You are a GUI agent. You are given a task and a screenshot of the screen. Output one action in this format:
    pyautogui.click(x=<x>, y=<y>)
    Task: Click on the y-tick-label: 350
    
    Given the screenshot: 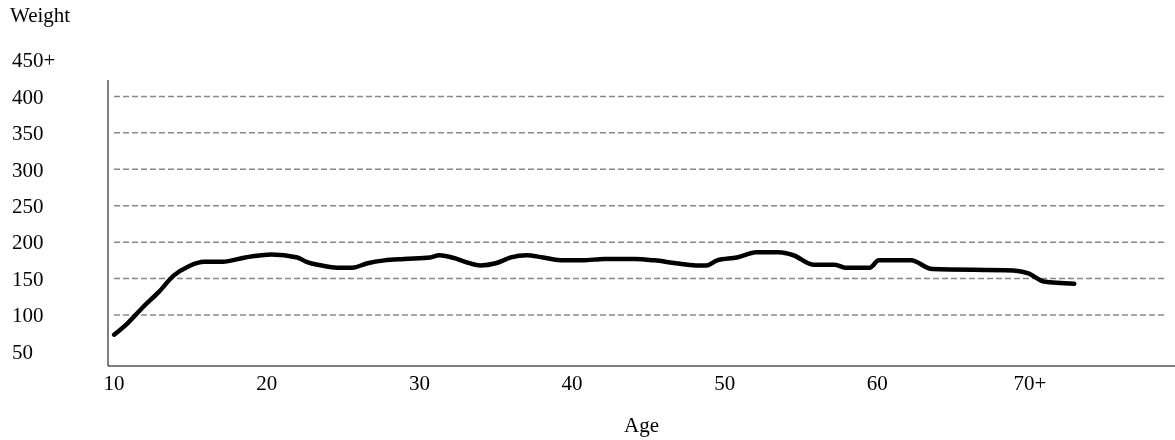 What is the action you would take?
    pyautogui.click(x=28, y=133)
    